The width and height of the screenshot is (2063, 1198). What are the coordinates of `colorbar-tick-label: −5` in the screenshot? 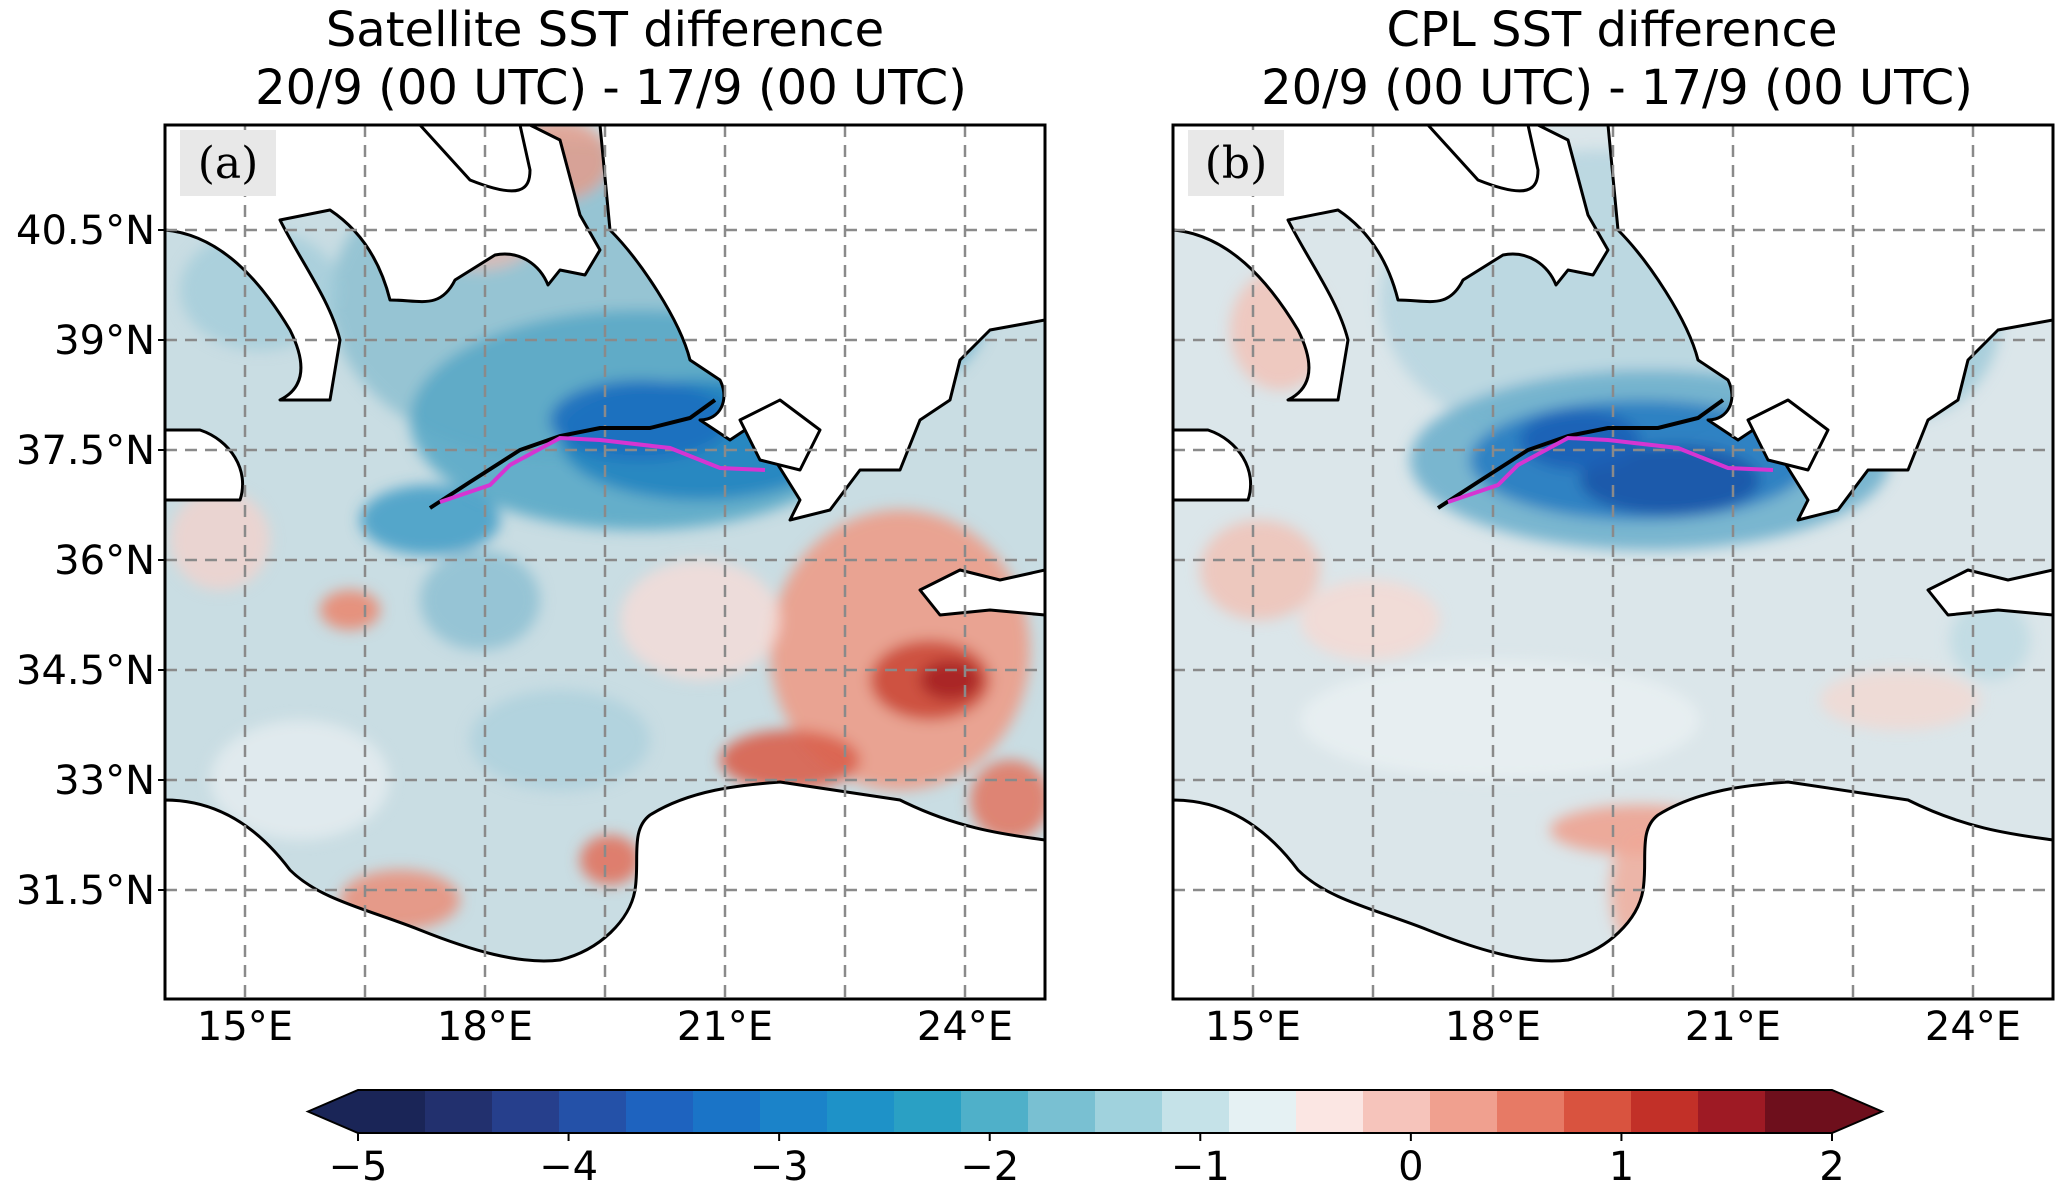 It's located at (358, 1167).